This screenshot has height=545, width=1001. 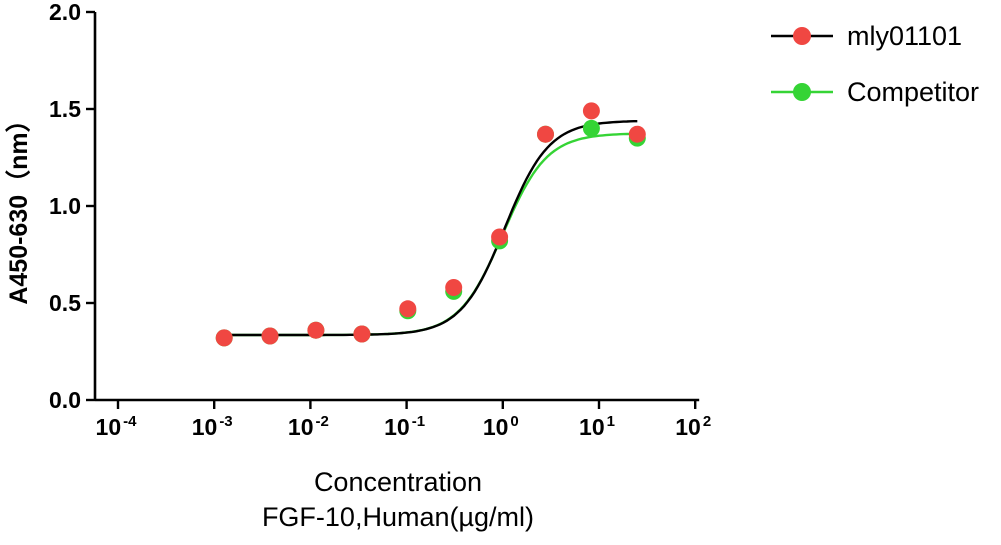 I want to click on x-tick-label: 10 1, so click(x=597, y=426).